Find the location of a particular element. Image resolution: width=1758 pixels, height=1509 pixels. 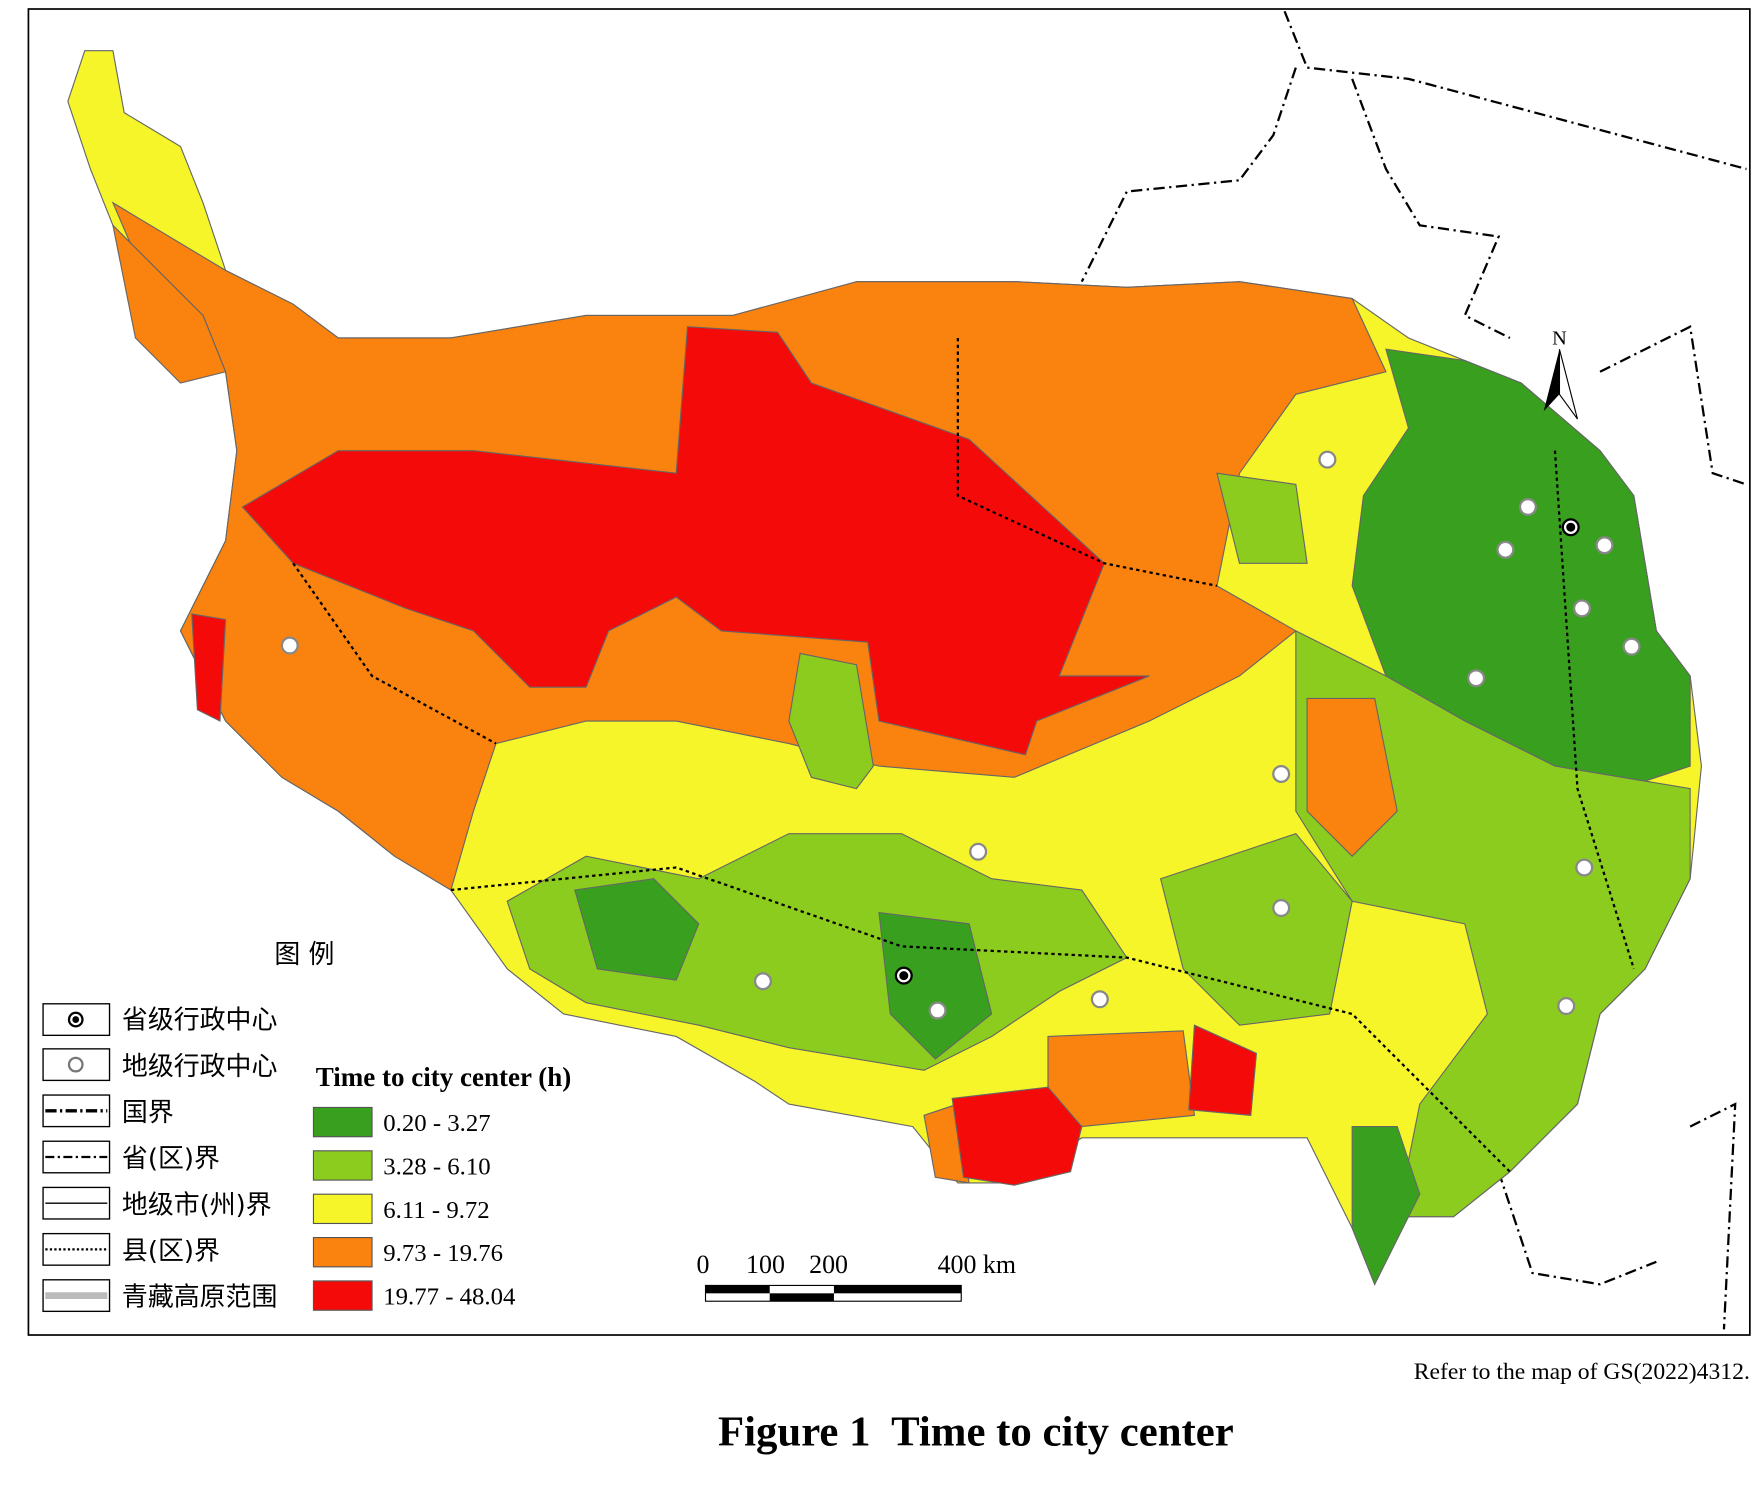

class-label: 0.20 - 3.27 is located at coordinates (436, 1123).